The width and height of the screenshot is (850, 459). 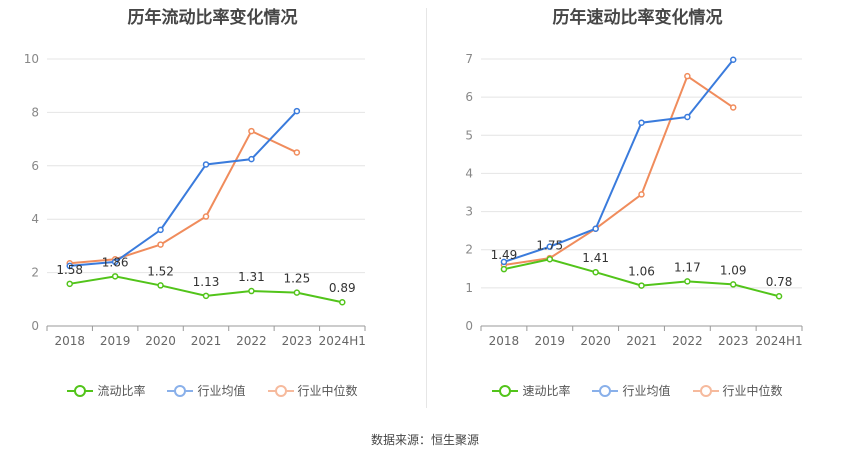 What do you see at coordinates (637, 18) in the screenshot?
I see `chart-title: 历年速动比率变化情况` at bounding box center [637, 18].